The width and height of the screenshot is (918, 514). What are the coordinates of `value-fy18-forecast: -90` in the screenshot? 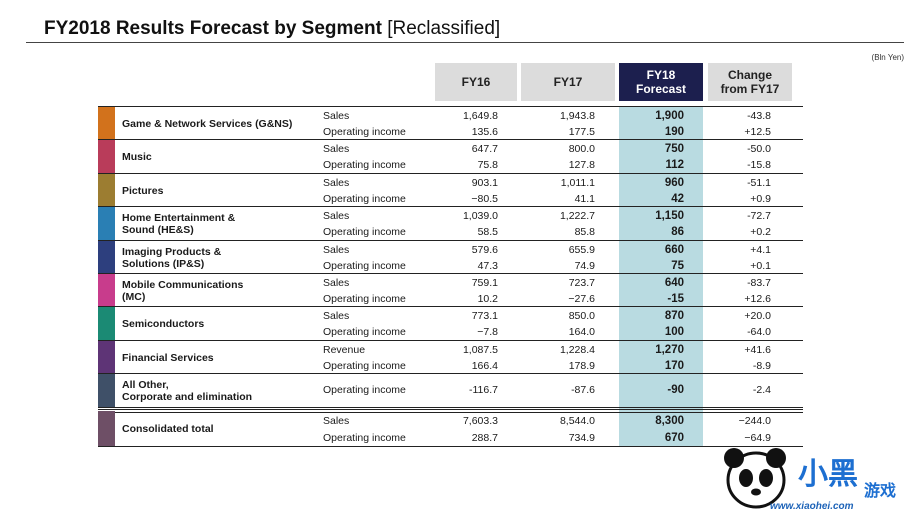 It's located at (675, 390).